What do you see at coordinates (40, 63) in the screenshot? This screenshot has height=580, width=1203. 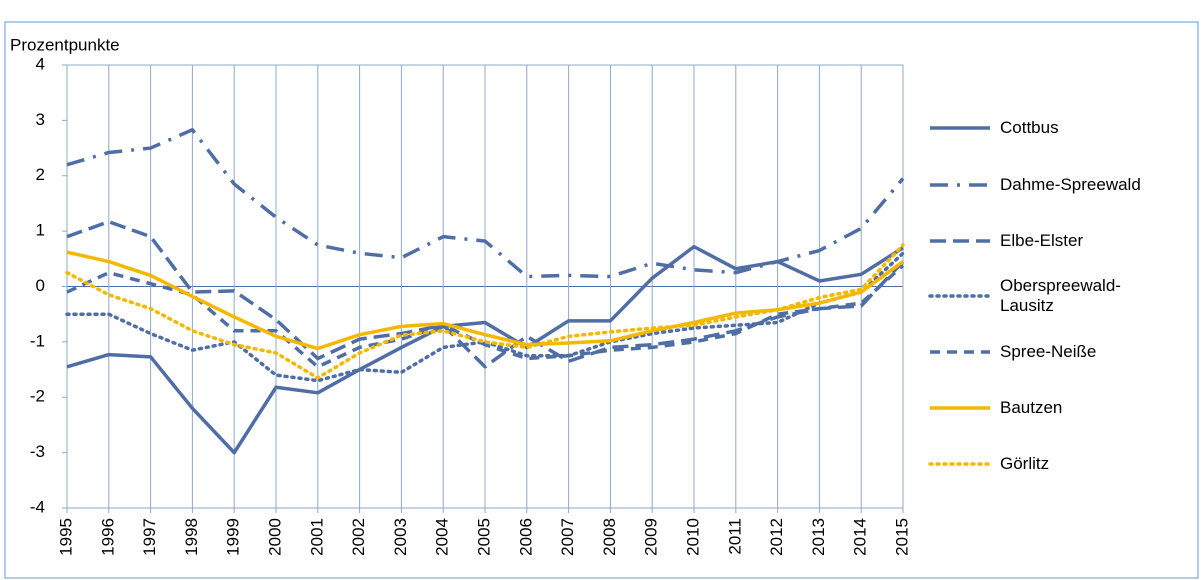 I see `y-tick-label: 4` at bounding box center [40, 63].